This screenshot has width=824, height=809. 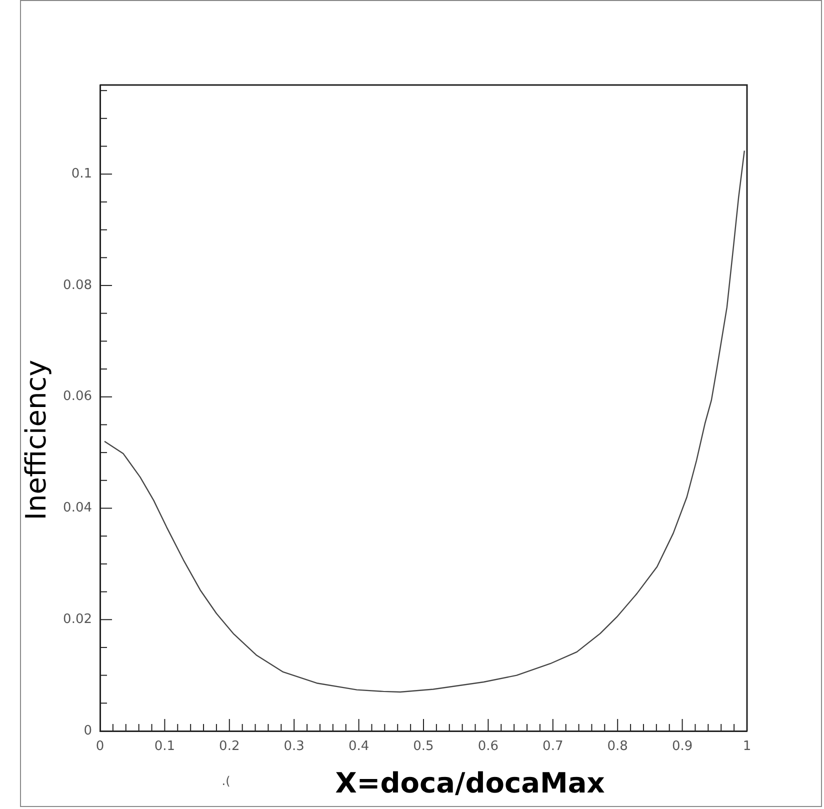 What do you see at coordinates (553, 746) in the screenshot?
I see `x-tick-label: 0.7` at bounding box center [553, 746].